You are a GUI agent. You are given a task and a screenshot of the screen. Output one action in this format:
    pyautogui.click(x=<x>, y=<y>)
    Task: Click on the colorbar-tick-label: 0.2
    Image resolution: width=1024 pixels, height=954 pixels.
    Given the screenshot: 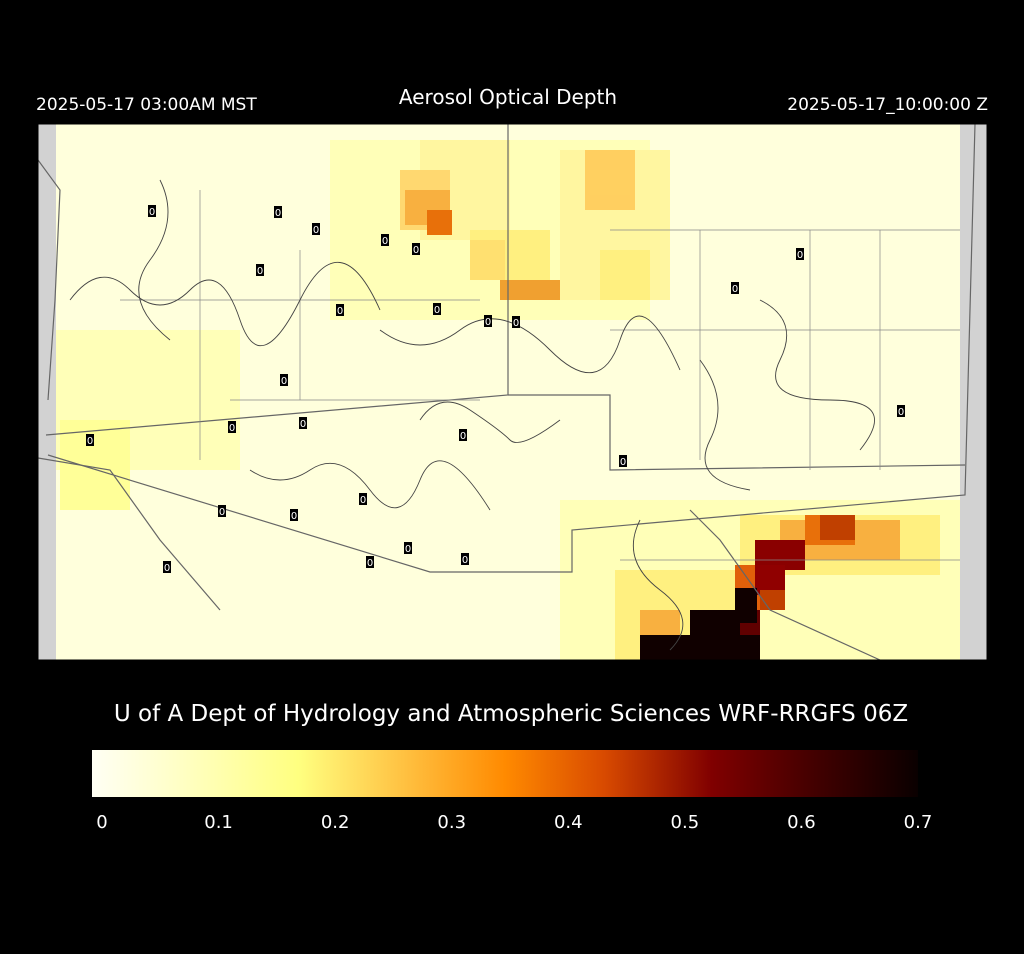 What is the action you would take?
    pyautogui.click(x=335, y=822)
    